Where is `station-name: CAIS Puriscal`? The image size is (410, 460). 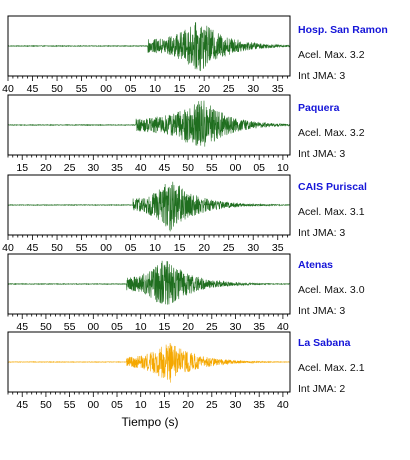 station-name: CAIS Puriscal is located at coordinates (332, 187).